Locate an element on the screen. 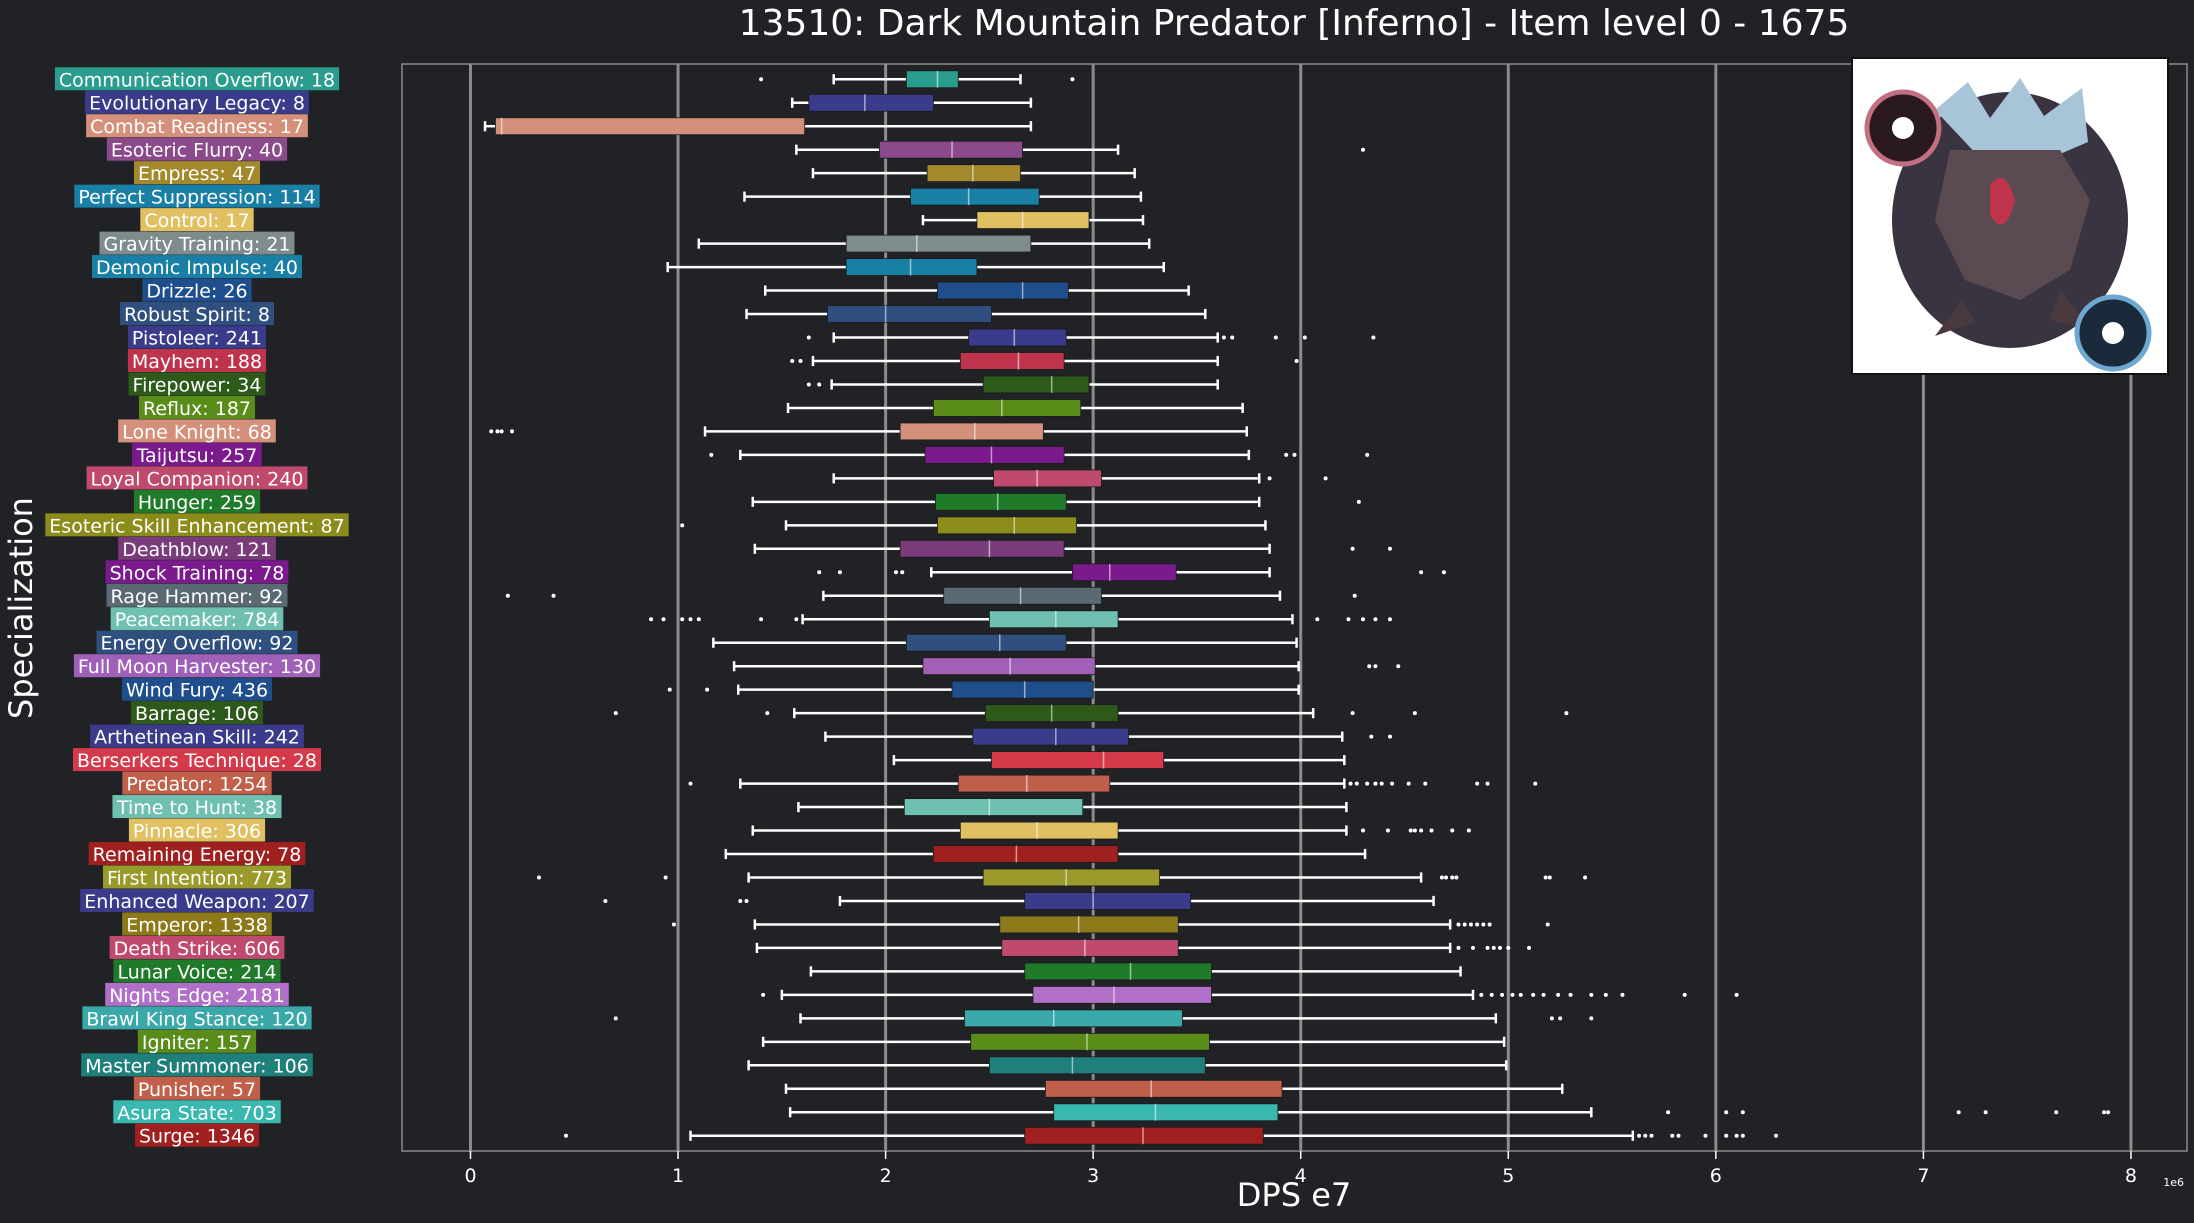 This screenshot has width=2194, height=1223. y-label: Drizzle: 26 is located at coordinates (197, 290).